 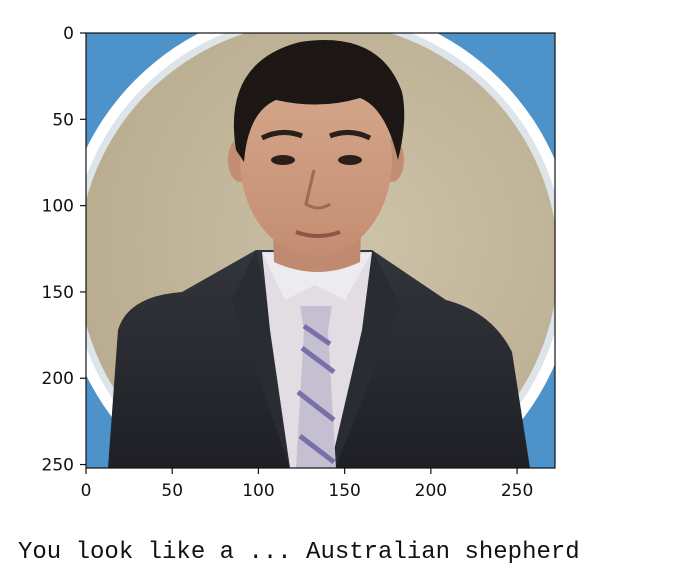 What do you see at coordinates (299, 552) in the screenshot?
I see `prediction-output: You look like a ... Australian shepherd` at bounding box center [299, 552].